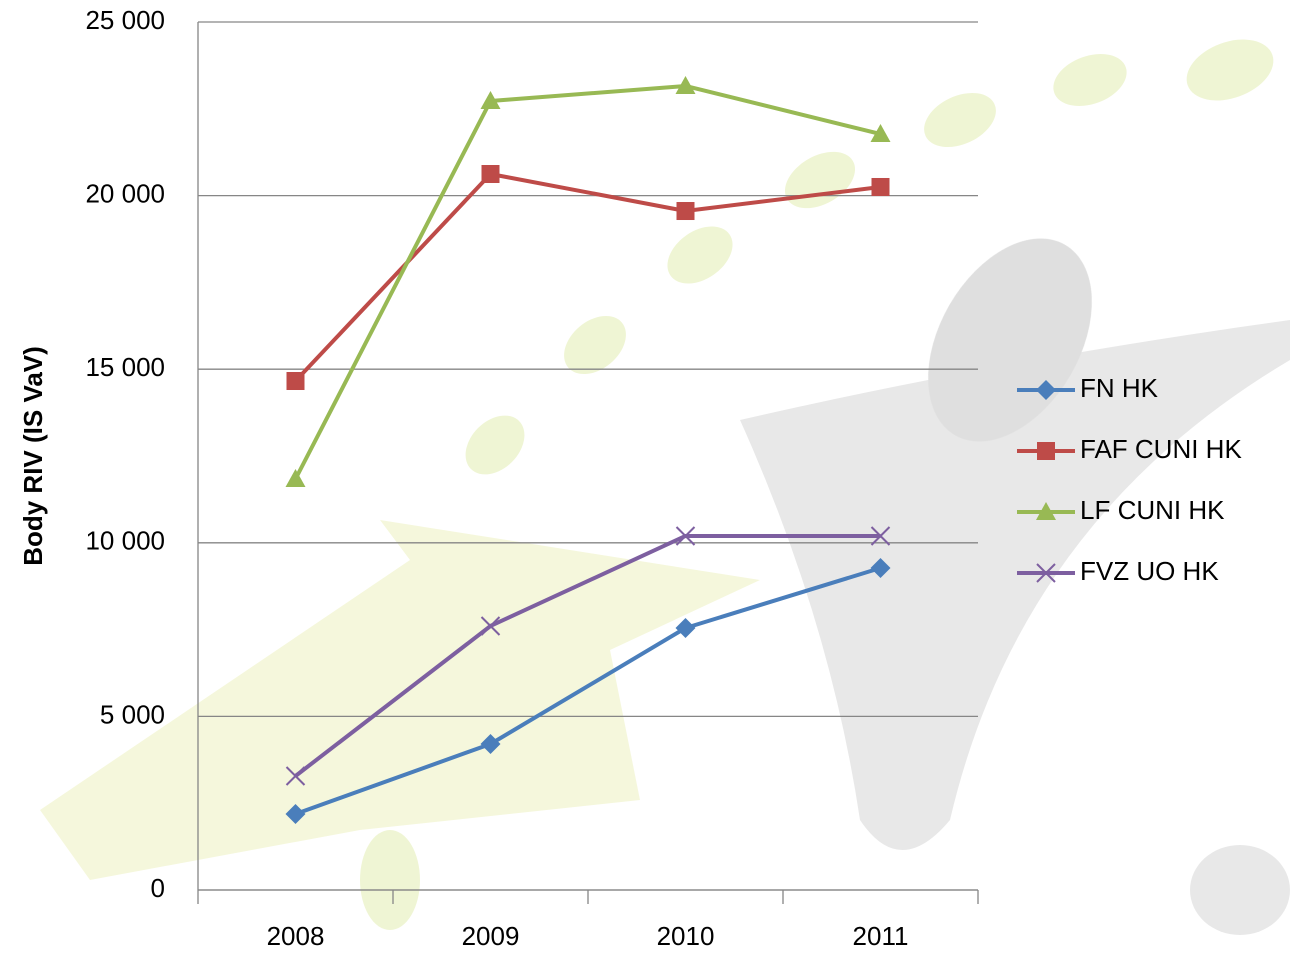 The image size is (1290, 956). What do you see at coordinates (296, 936) in the screenshot?
I see `x-tick-label: 2008` at bounding box center [296, 936].